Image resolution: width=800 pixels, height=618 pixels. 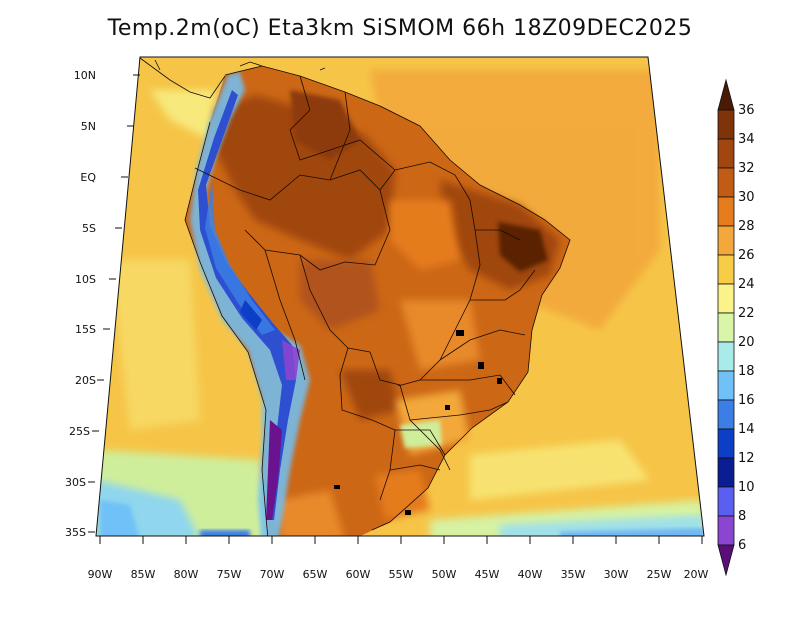 I want to click on lon-label: 75W, so click(x=229, y=574).